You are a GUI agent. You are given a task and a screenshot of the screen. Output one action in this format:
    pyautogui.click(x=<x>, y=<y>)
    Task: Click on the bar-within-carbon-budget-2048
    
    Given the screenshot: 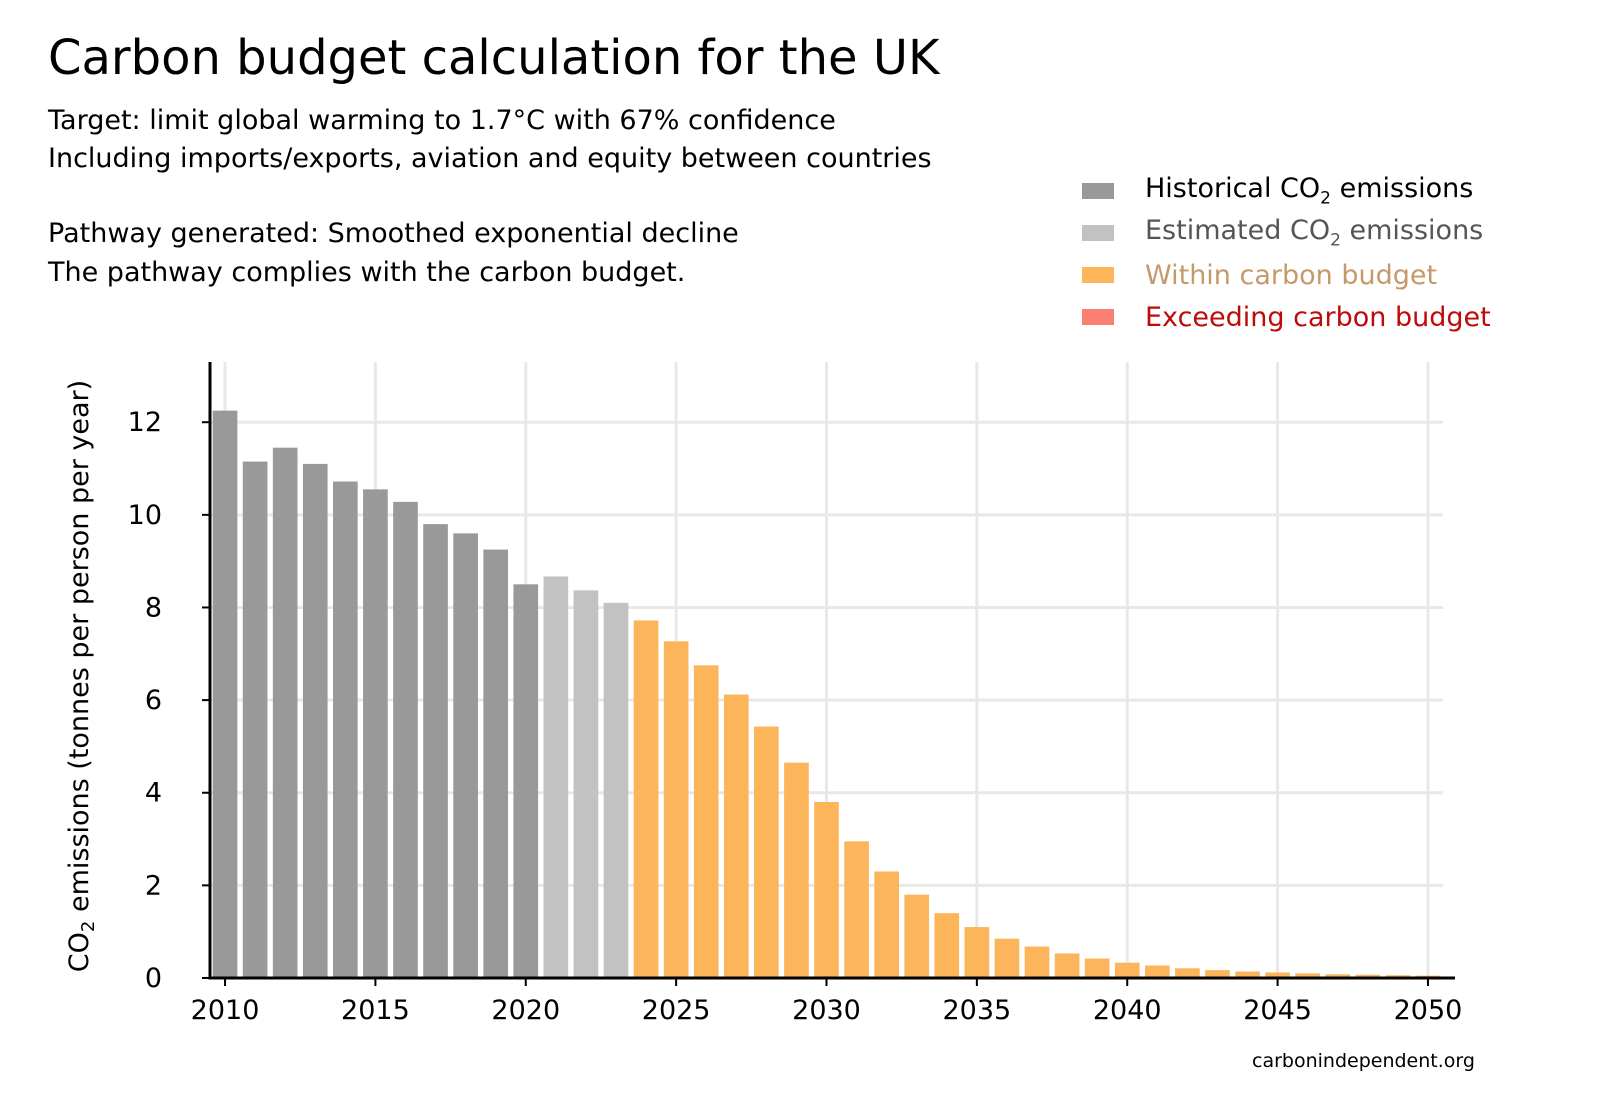 What is the action you would take?
    pyautogui.click(x=1368, y=976)
    